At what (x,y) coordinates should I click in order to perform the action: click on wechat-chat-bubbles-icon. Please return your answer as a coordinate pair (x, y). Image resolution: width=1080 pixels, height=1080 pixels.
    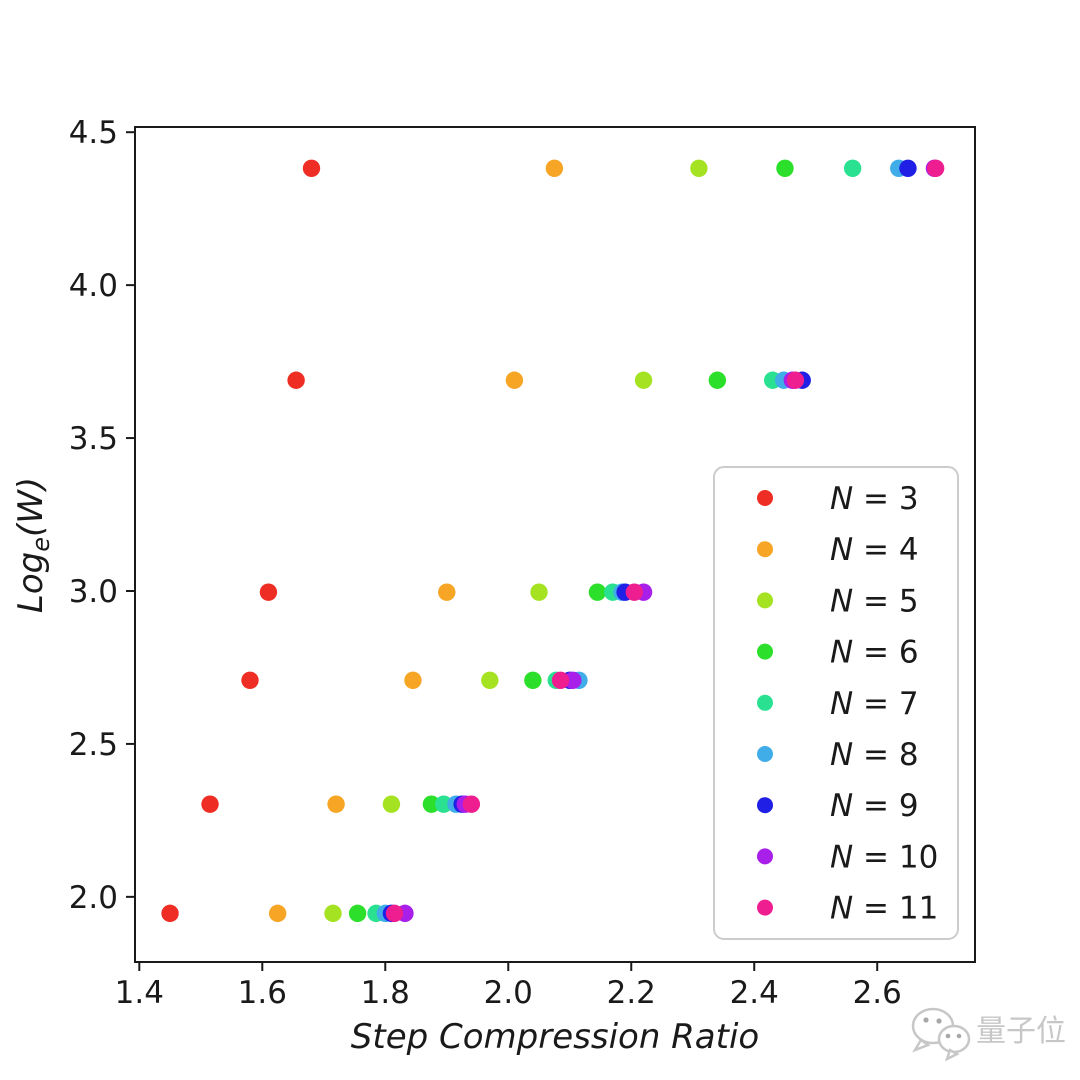
    Looking at the image, I should click on (941, 1034).